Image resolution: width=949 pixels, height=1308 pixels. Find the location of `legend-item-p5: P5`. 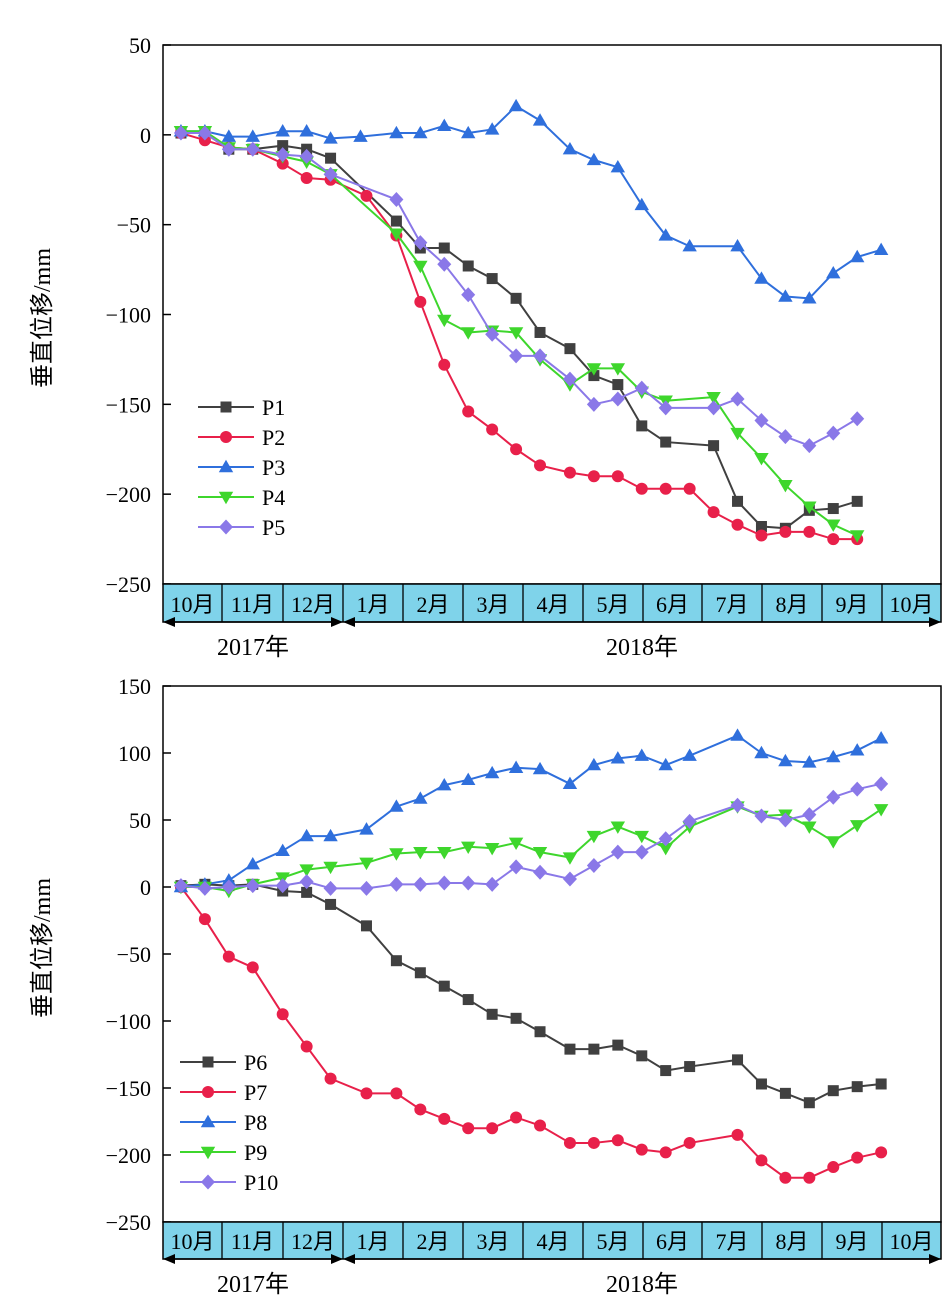

legend-item-p5: P5 is located at coordinates (241, 527).